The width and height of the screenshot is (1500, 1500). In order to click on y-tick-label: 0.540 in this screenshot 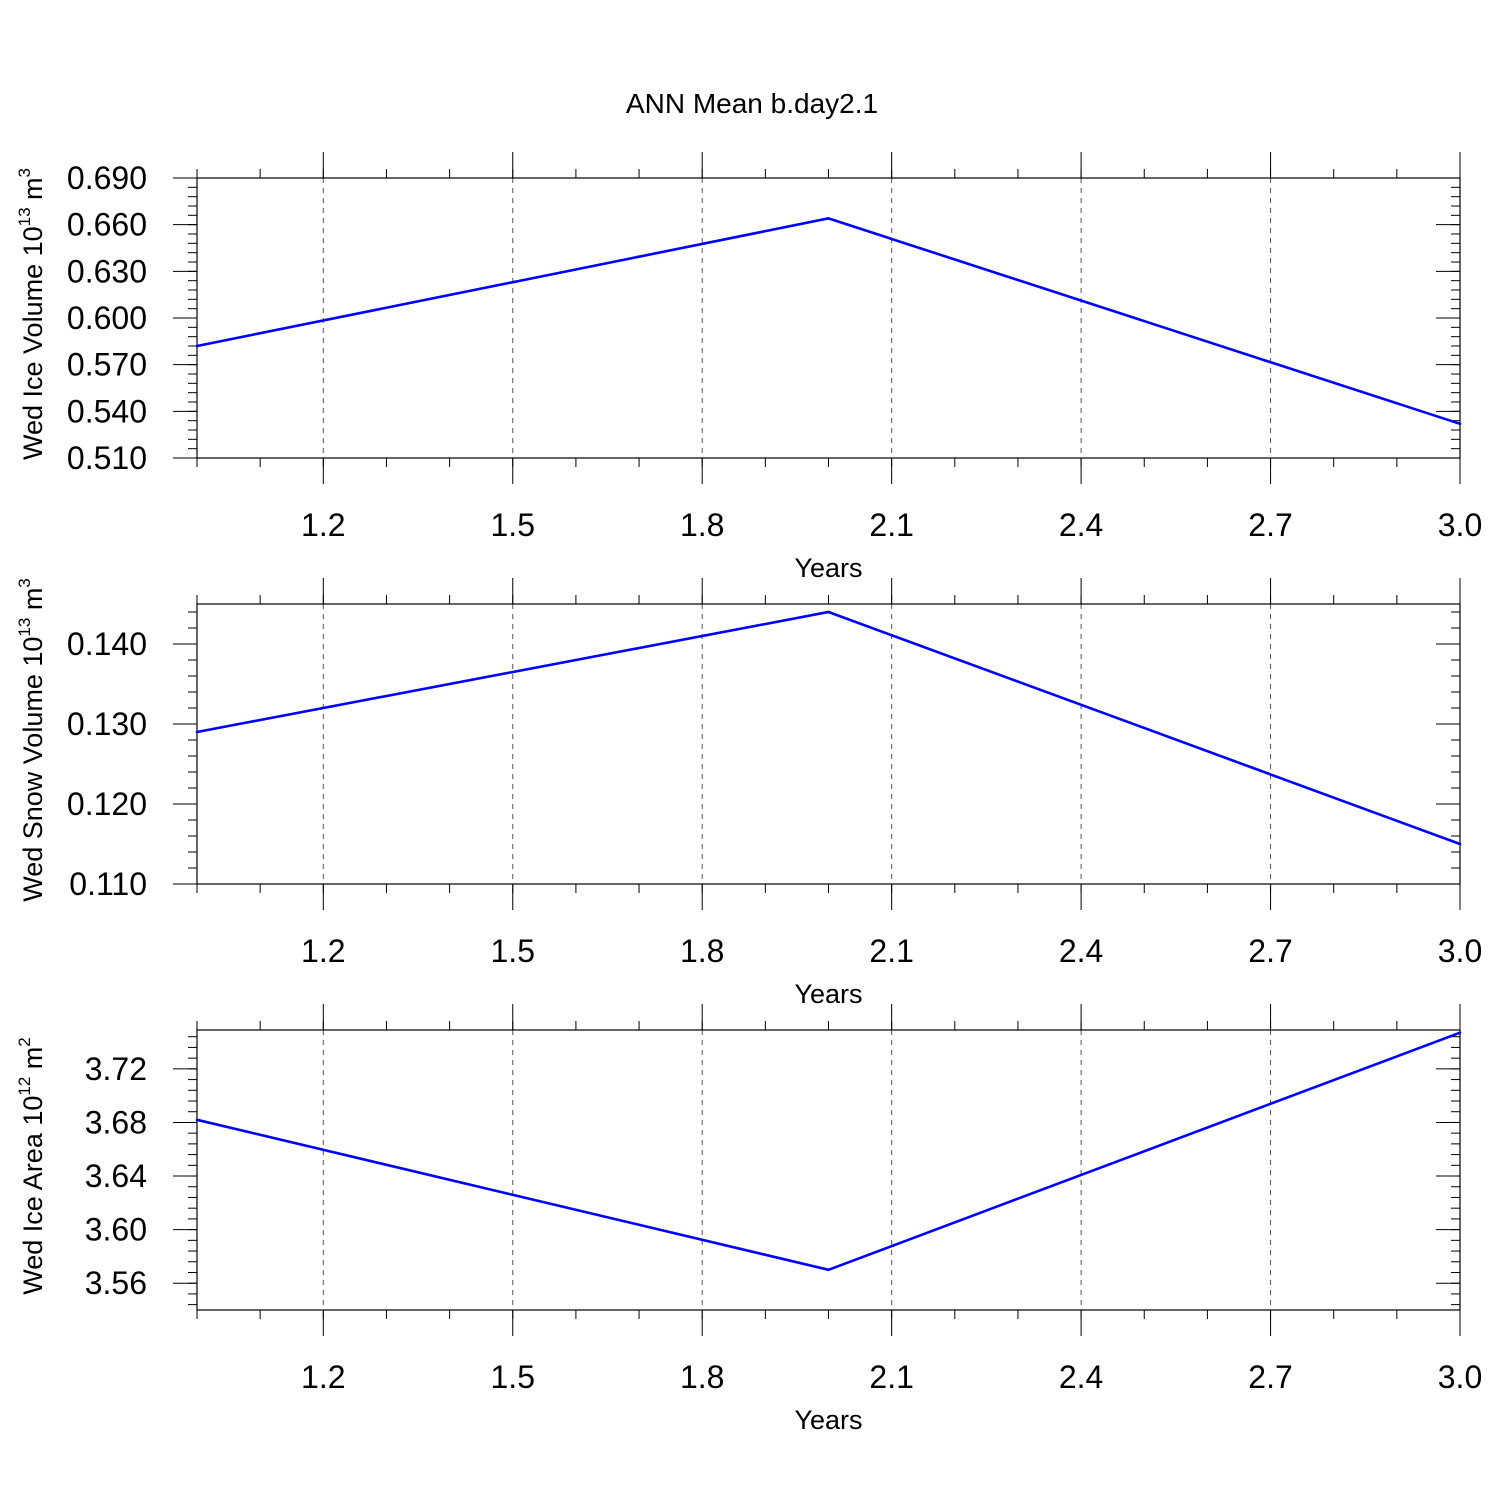, I will do `click(107, 411)`.